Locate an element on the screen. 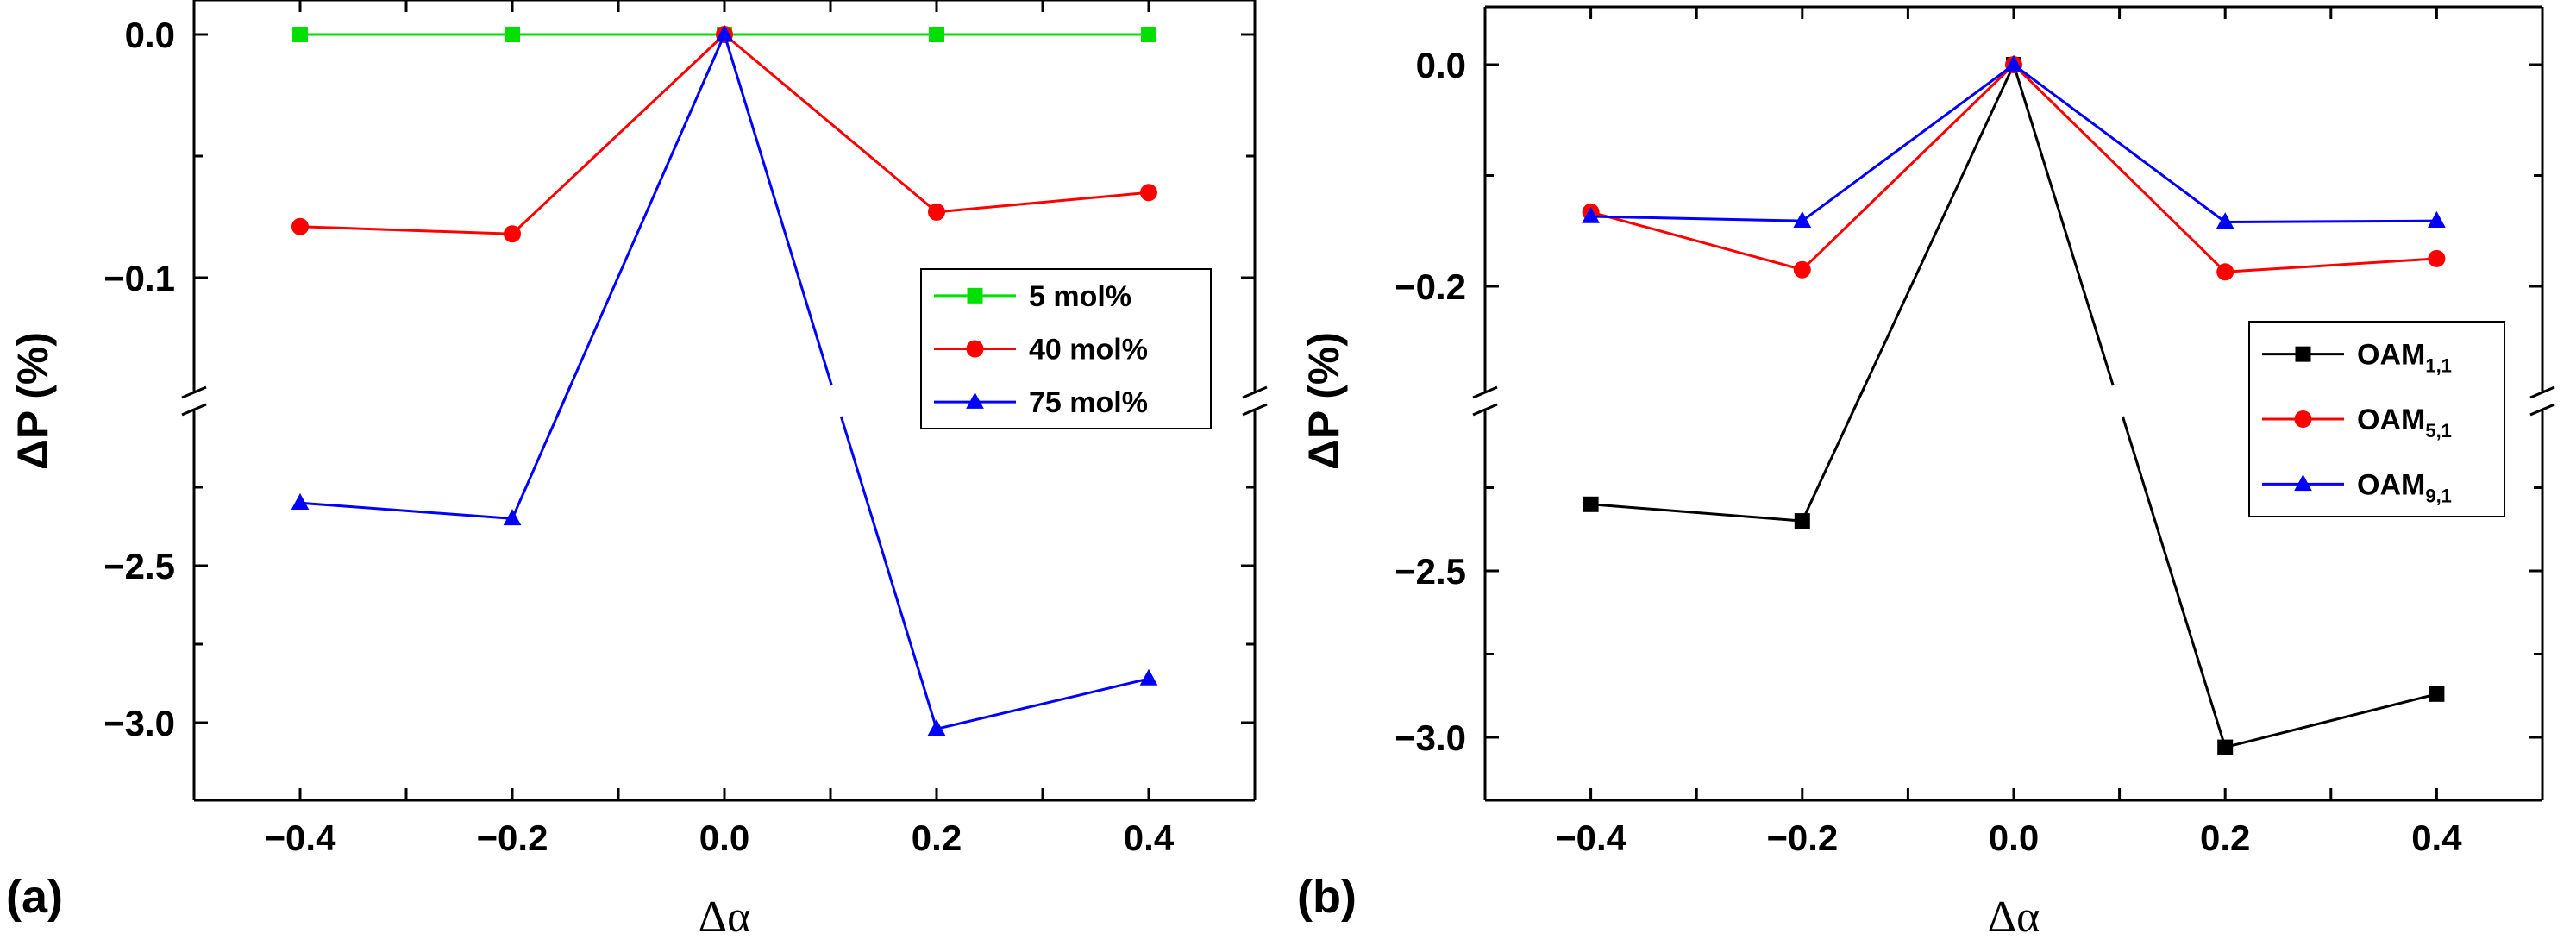  legend-label: 40 mol% is located at coordinates (1088, 350).